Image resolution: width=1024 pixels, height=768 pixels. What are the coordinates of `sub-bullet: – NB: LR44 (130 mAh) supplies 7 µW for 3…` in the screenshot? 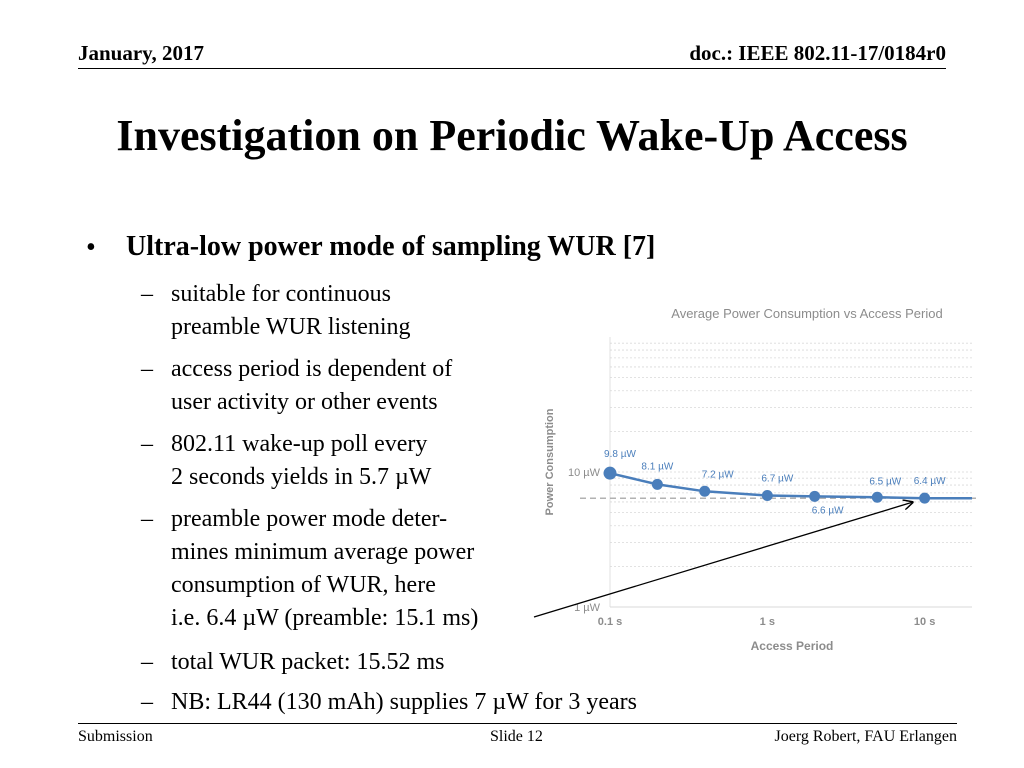 It's located at (389, 702).